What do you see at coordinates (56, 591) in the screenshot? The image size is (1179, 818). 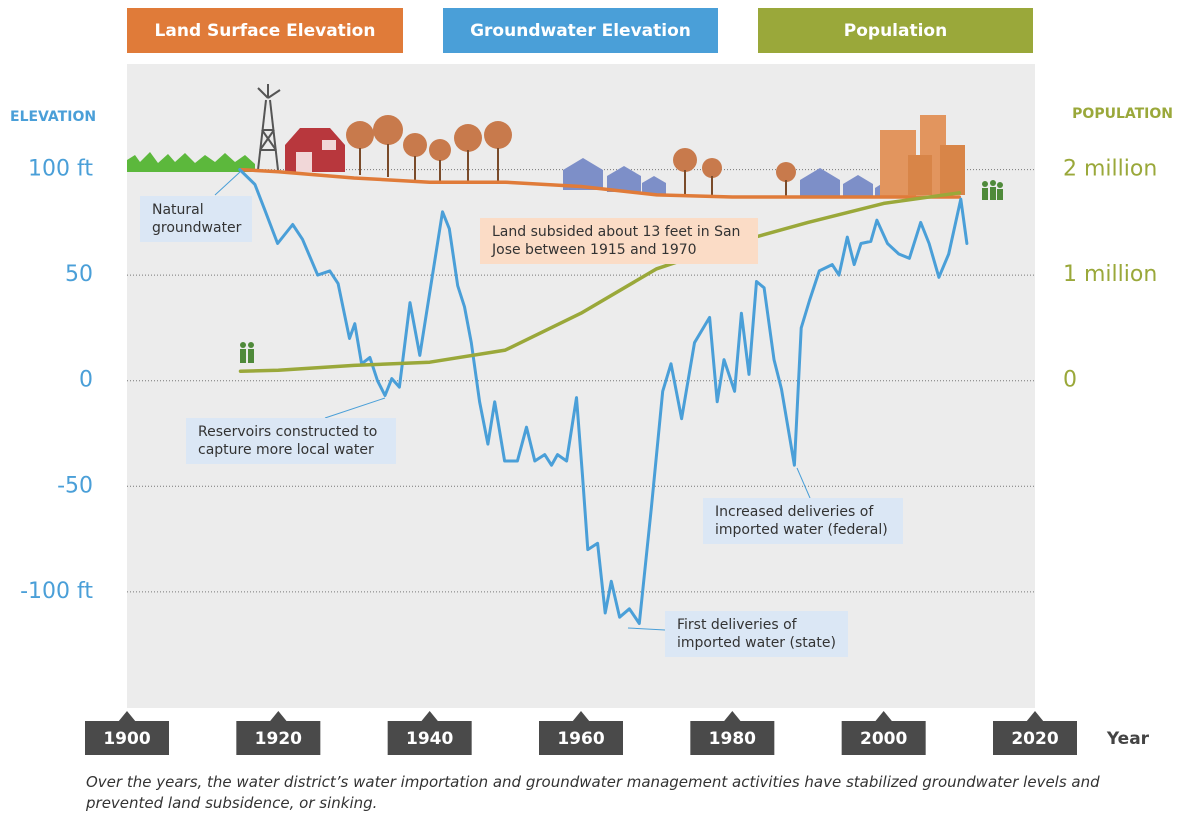 I see `y-tick-label: -100 ft` at bounding box center [56, 591].